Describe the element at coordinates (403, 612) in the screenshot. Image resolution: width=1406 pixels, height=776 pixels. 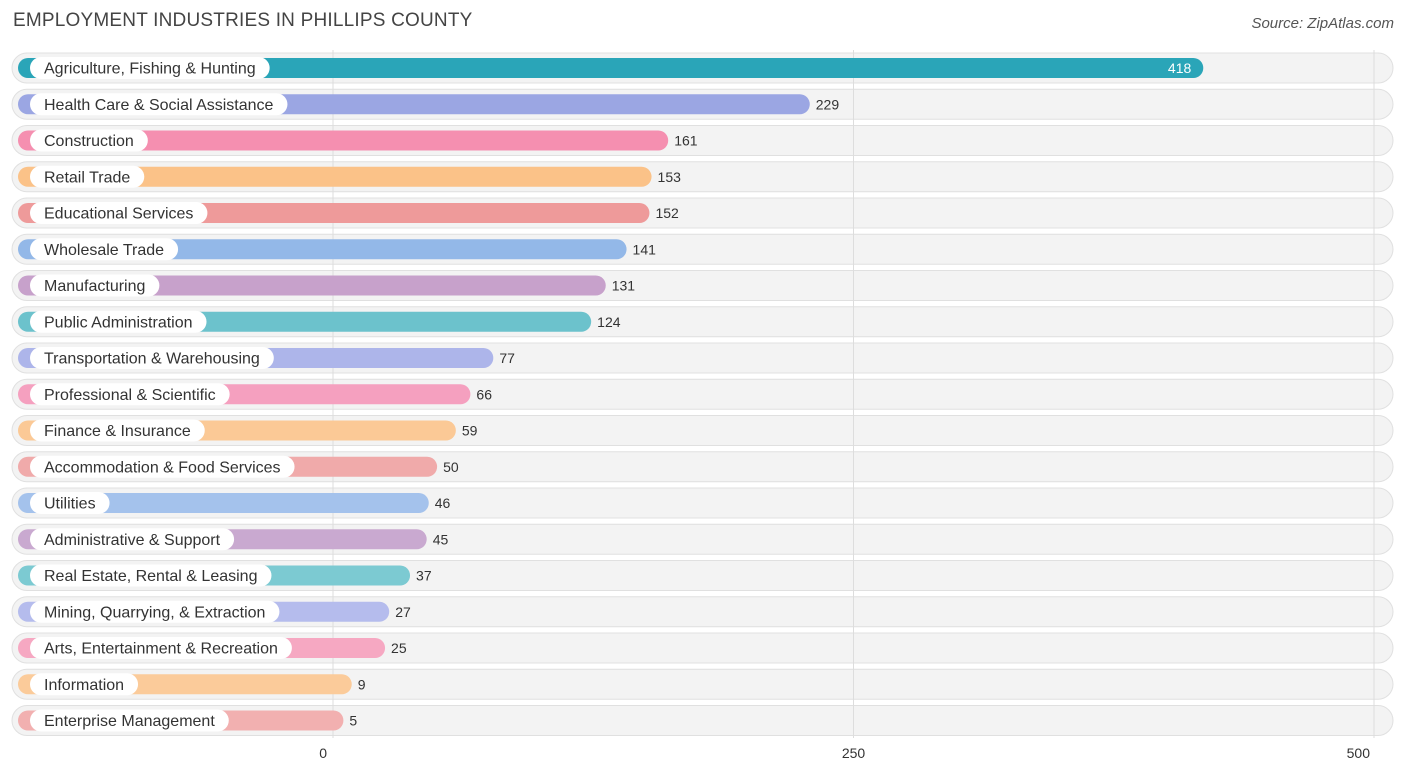
I see `value-label: 27` at that location.